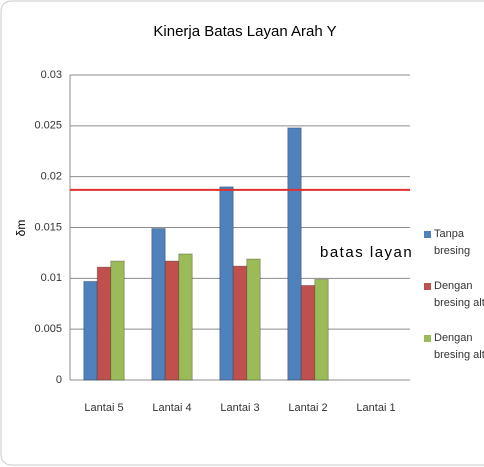  I want to click on y-tick-label: 0.02, so click(51, 177).